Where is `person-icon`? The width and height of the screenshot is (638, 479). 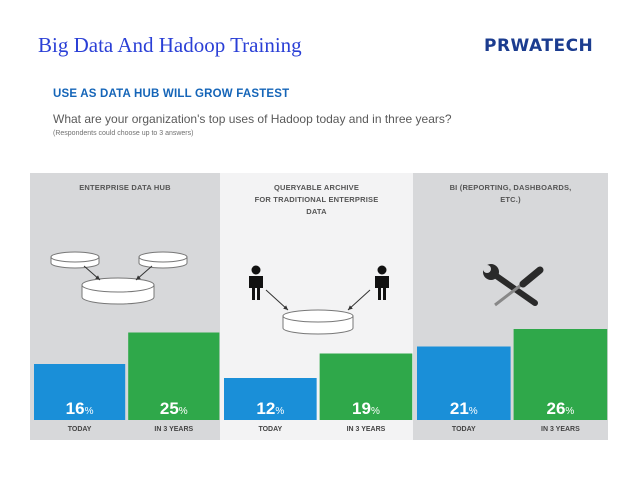
person-icon is located at coordinates (319, 300).